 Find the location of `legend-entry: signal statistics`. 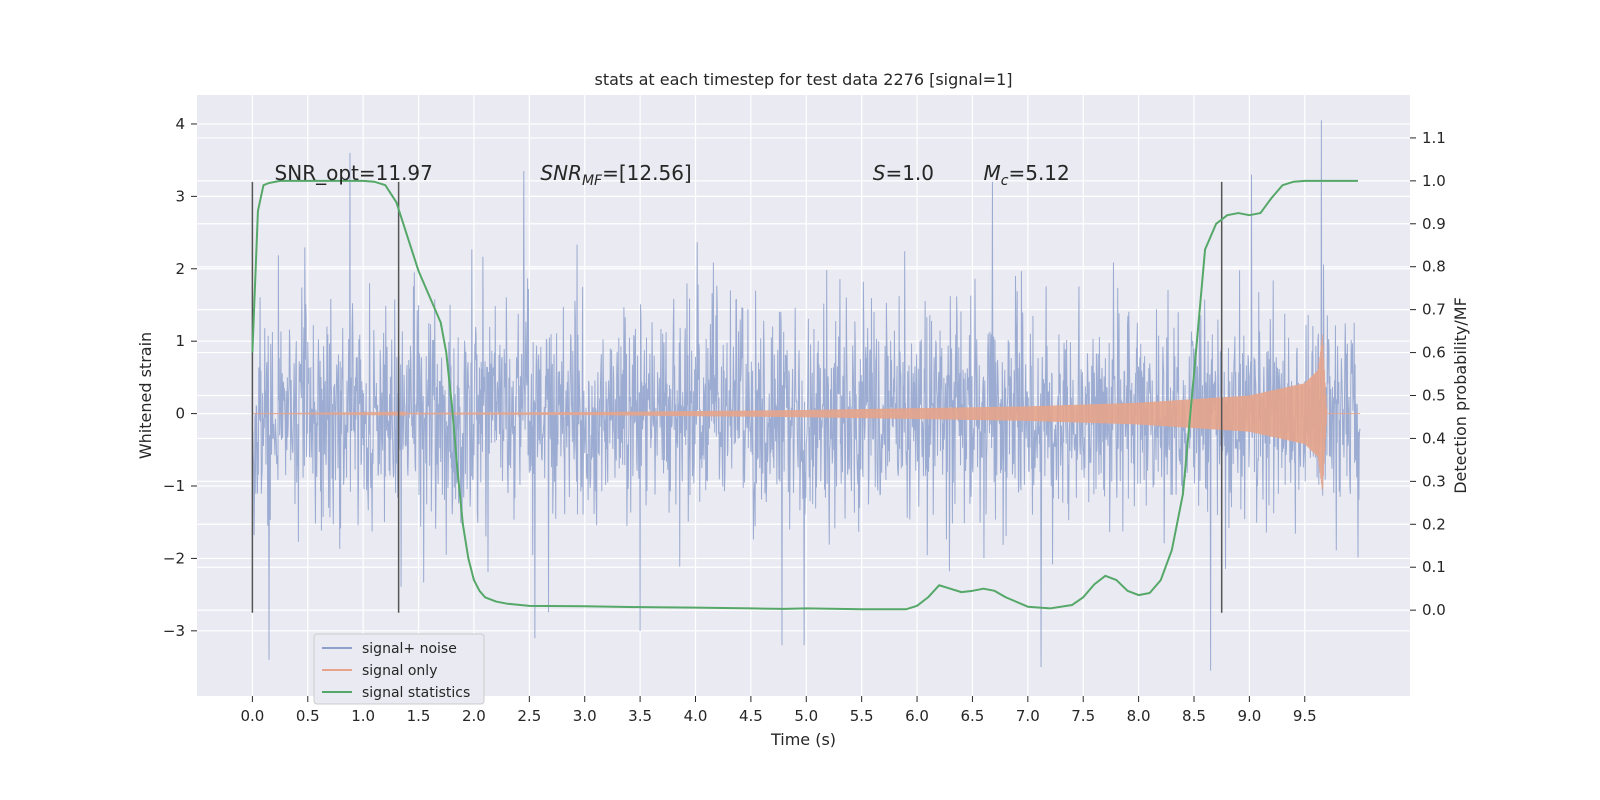

legend-entry: signal statistics is located at coordinates (416, 693).